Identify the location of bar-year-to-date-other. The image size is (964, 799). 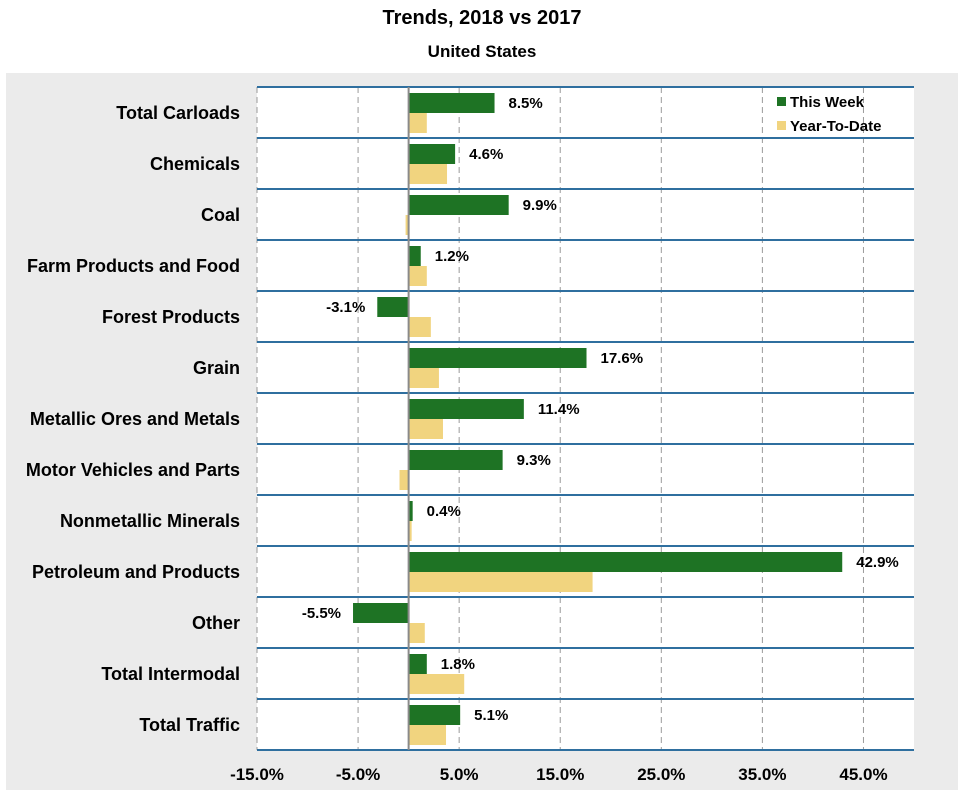
(416, 633).